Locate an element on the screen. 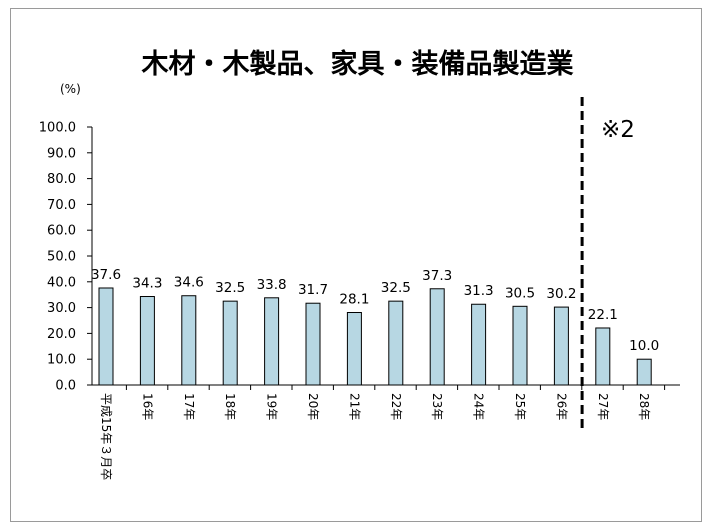 The height and width of the screenshot is (526, 715). data-label: 34.6 is located at coordinates (189, 283).